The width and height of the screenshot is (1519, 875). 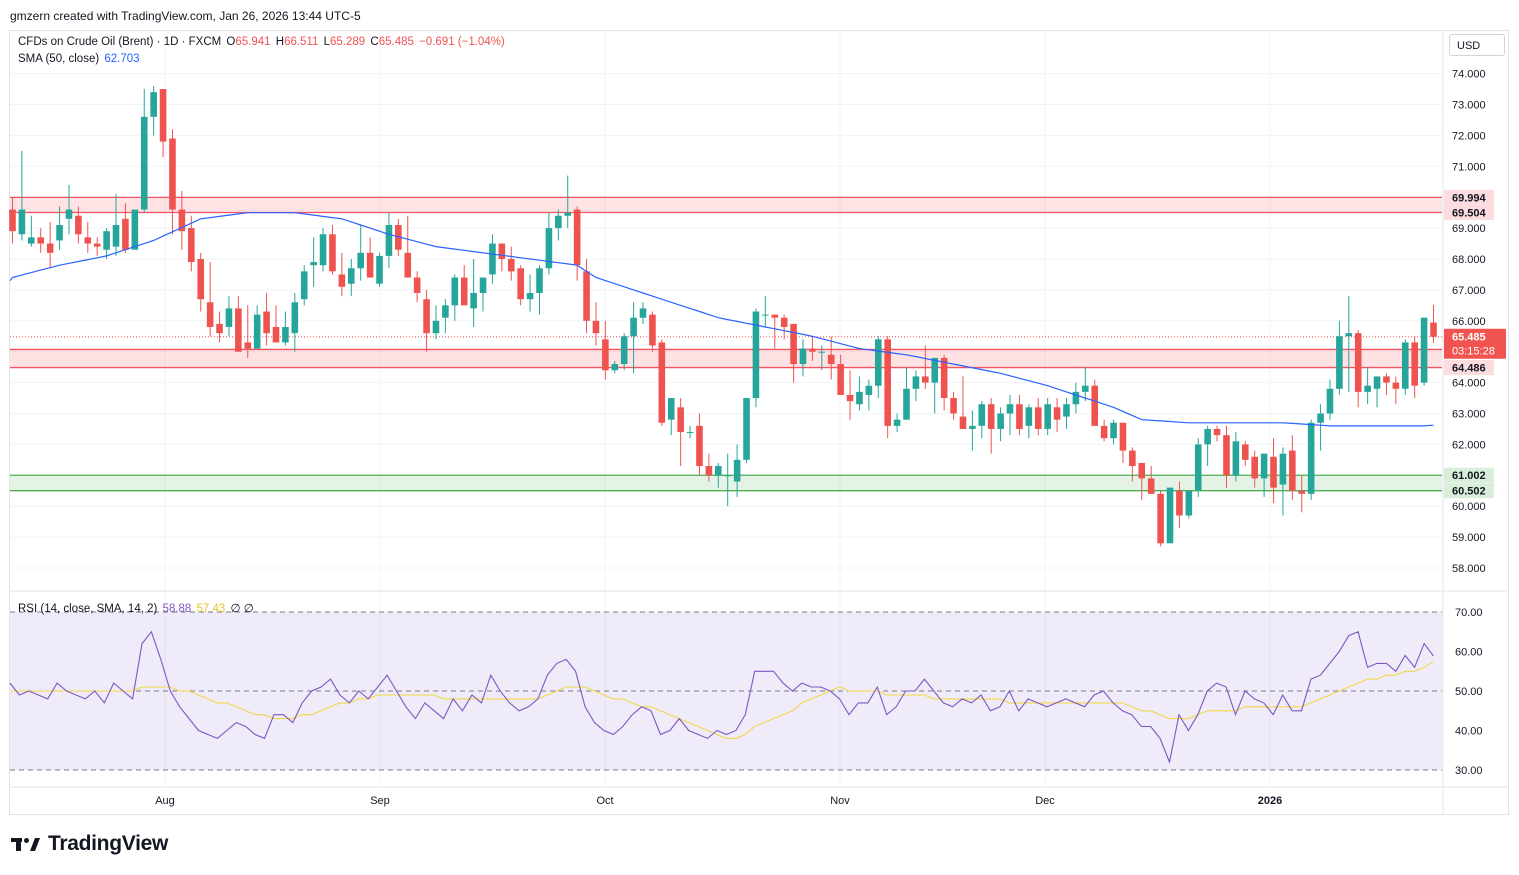 I want to click on sma-legend: SMA (50, close) 62.703, so click(x=80, y=59).